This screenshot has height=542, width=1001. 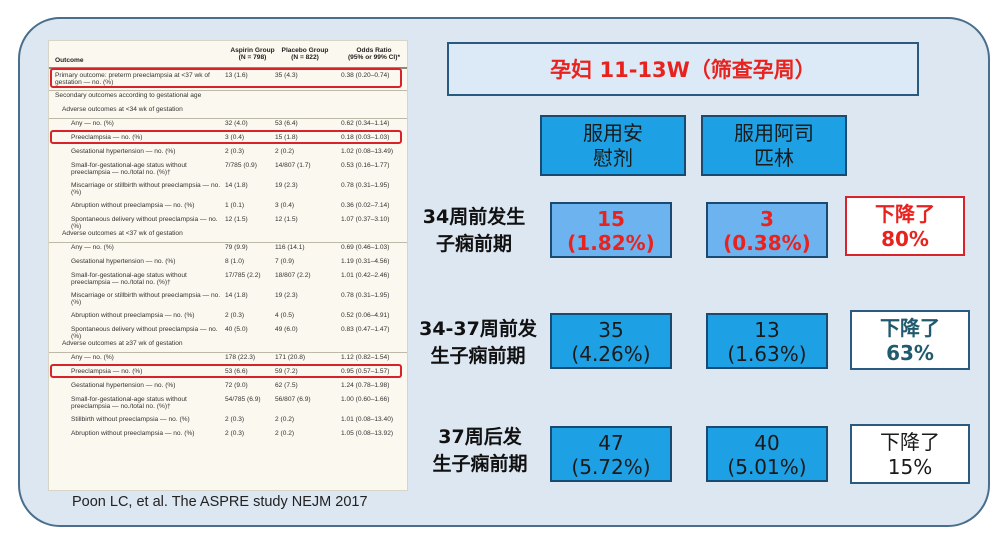 What do you see at coordinates (767, 341) in the screenshot?
I see `cell-aspirin-34-37w: 13 (1.63%)` at bounding box center [767, 341].